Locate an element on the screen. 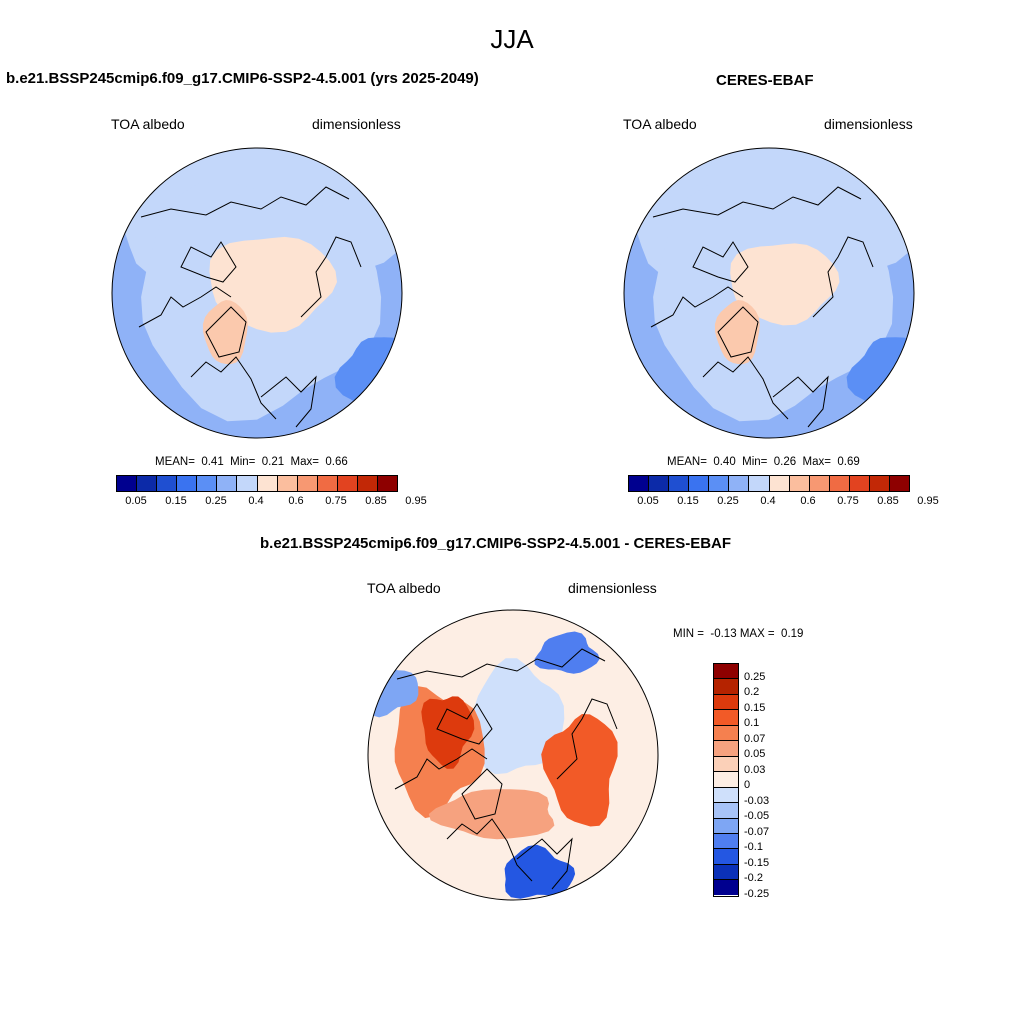  panel2-colorbar is located at coordinates (769, 483).